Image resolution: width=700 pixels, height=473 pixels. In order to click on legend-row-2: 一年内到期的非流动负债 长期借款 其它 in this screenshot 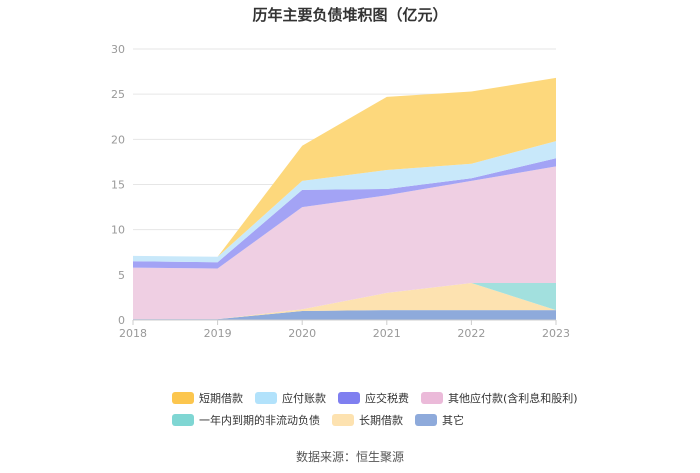, I will do `click(382, 420)`.